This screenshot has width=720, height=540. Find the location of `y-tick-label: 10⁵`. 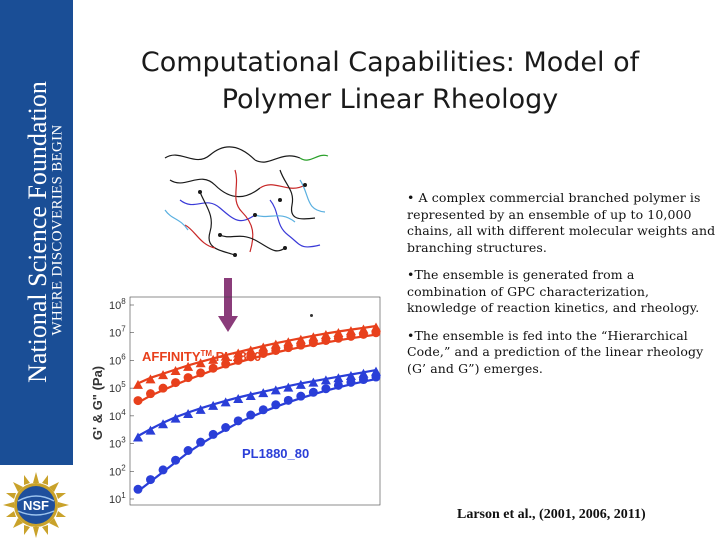

y-tick-label: 10⁵ is located at coordinates (117, 387).